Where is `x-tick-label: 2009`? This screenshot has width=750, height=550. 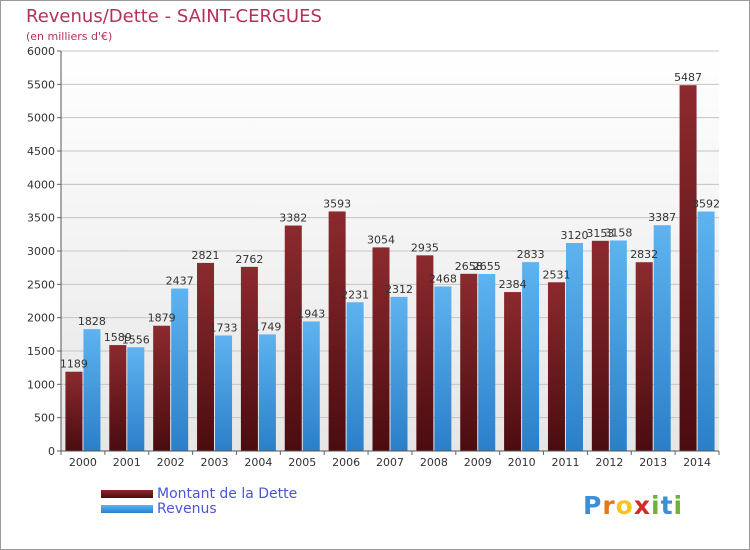 x-tick-label: 2009 is located at coordinates (478, 462).